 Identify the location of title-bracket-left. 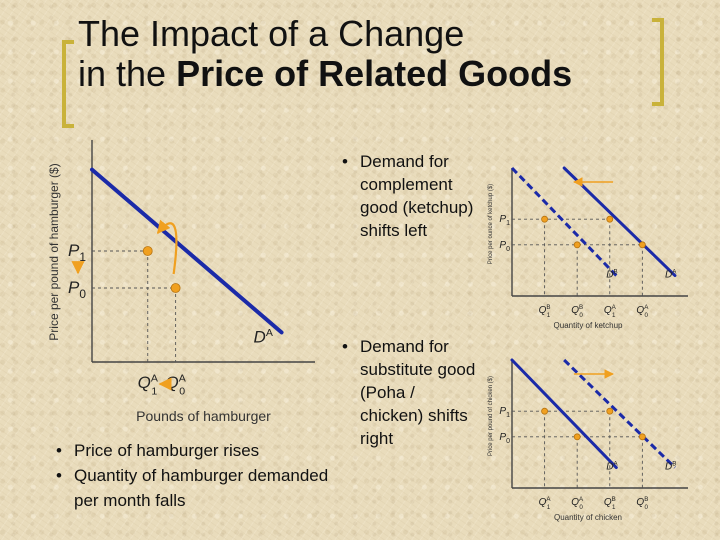
(68, 84).